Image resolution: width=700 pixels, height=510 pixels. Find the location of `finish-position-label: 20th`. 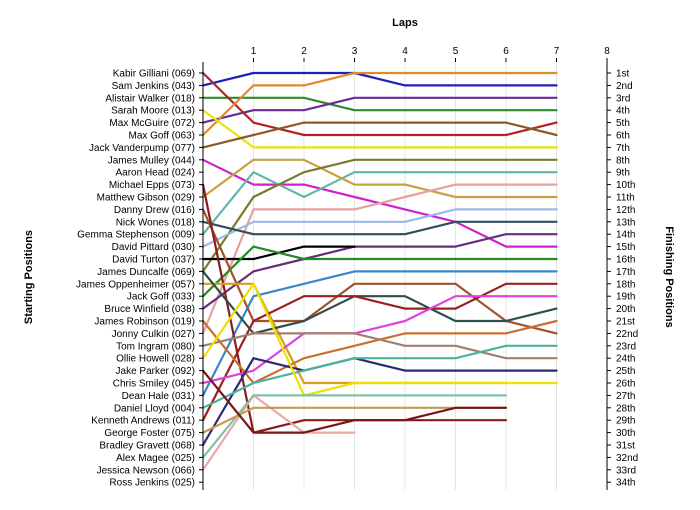

finish-position-label: 20th is located at coordinates (625, 309).